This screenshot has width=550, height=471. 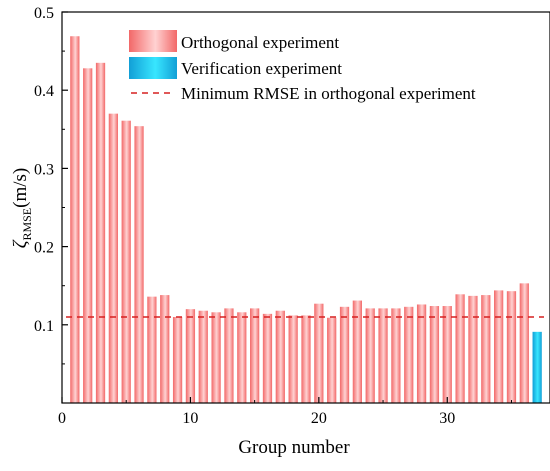 I want to click on y-tick-label: 0.4, so click(x=44, y=91).